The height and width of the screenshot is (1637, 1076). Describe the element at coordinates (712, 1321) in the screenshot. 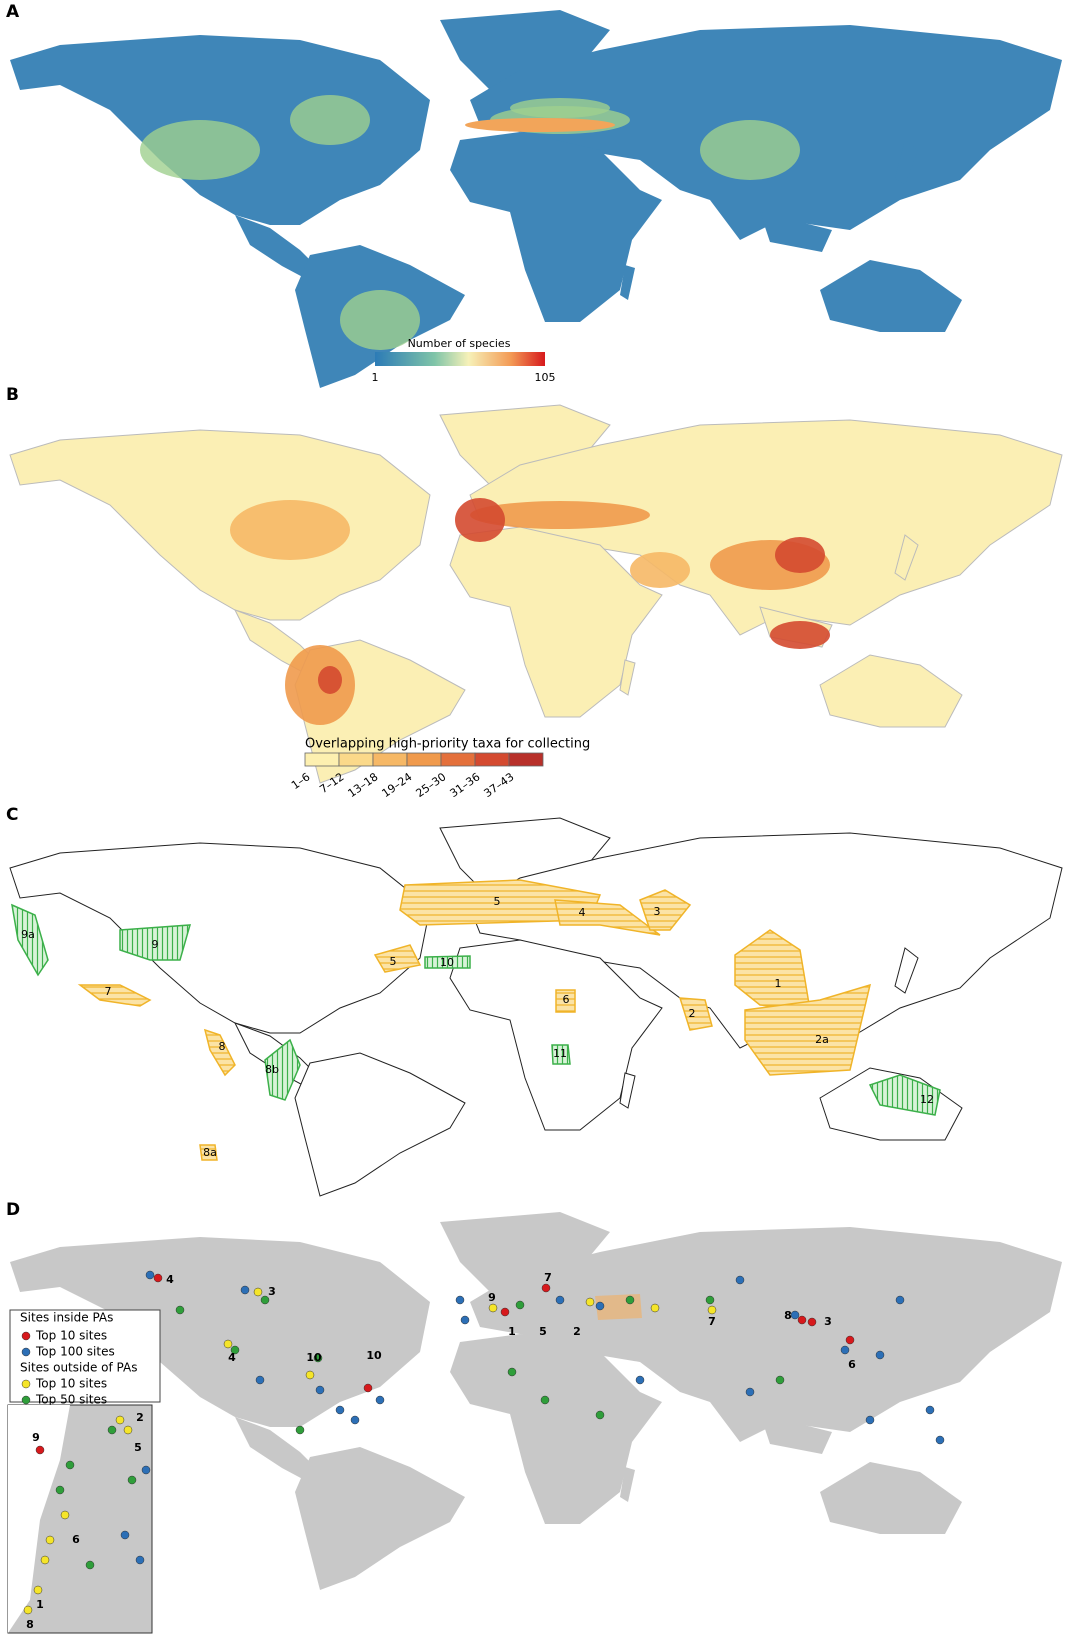

I see `site-label: 7` at that location.